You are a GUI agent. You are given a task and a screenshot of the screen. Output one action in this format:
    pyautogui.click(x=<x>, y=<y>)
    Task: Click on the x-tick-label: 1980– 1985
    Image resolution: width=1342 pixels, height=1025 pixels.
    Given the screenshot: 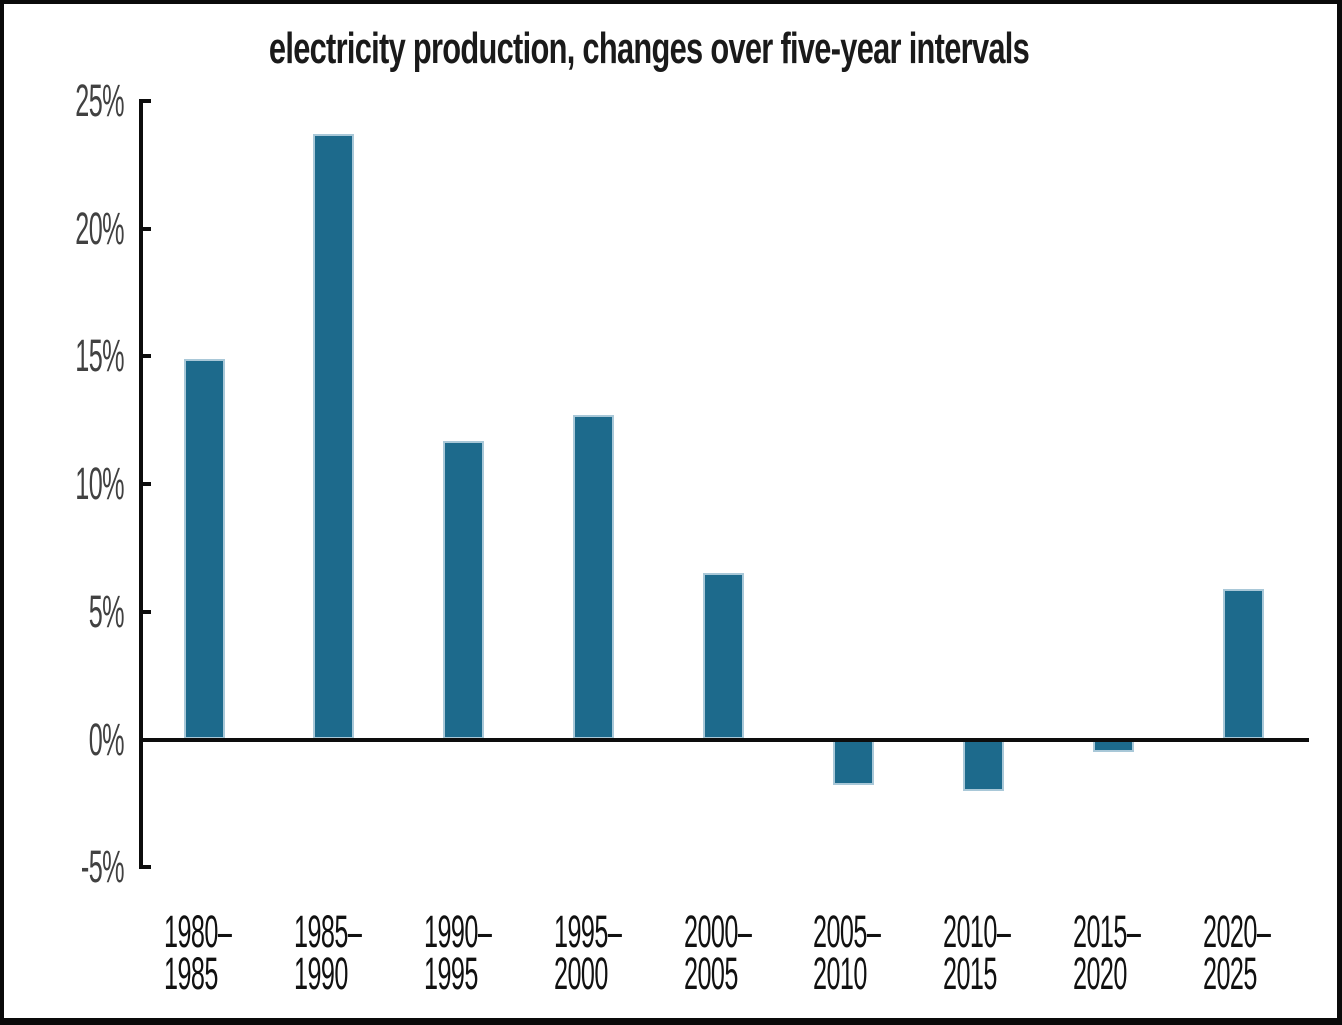 What is the action you would take?
    pyautogui.click(x=198, y=952)
    